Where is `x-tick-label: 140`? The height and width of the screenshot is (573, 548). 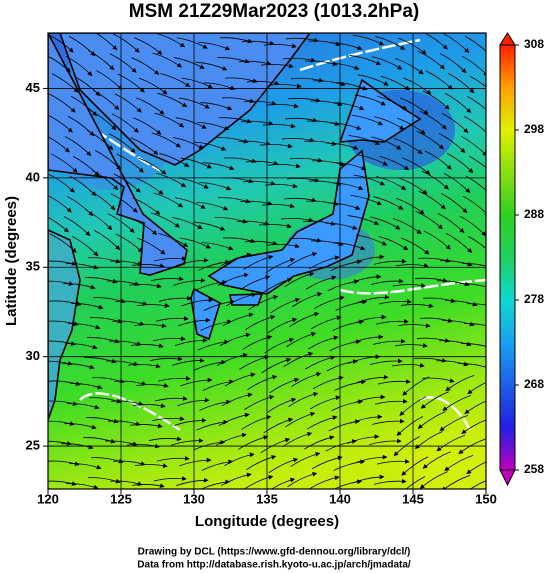
x-tick-label: 140 is located at coordinates (340, 498).